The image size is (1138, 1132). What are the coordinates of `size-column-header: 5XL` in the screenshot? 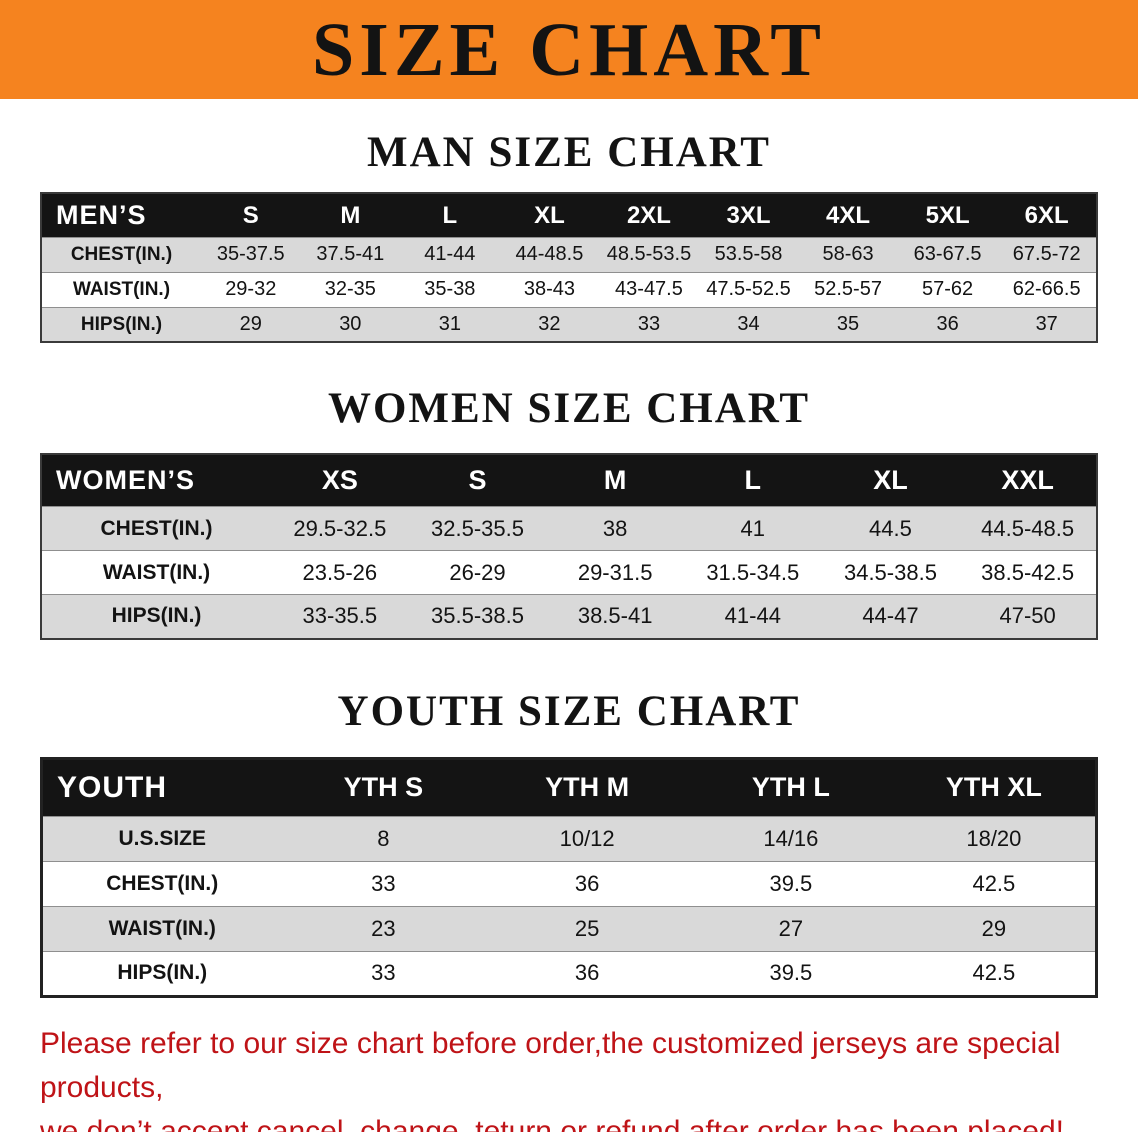 It's located at (947, 215).